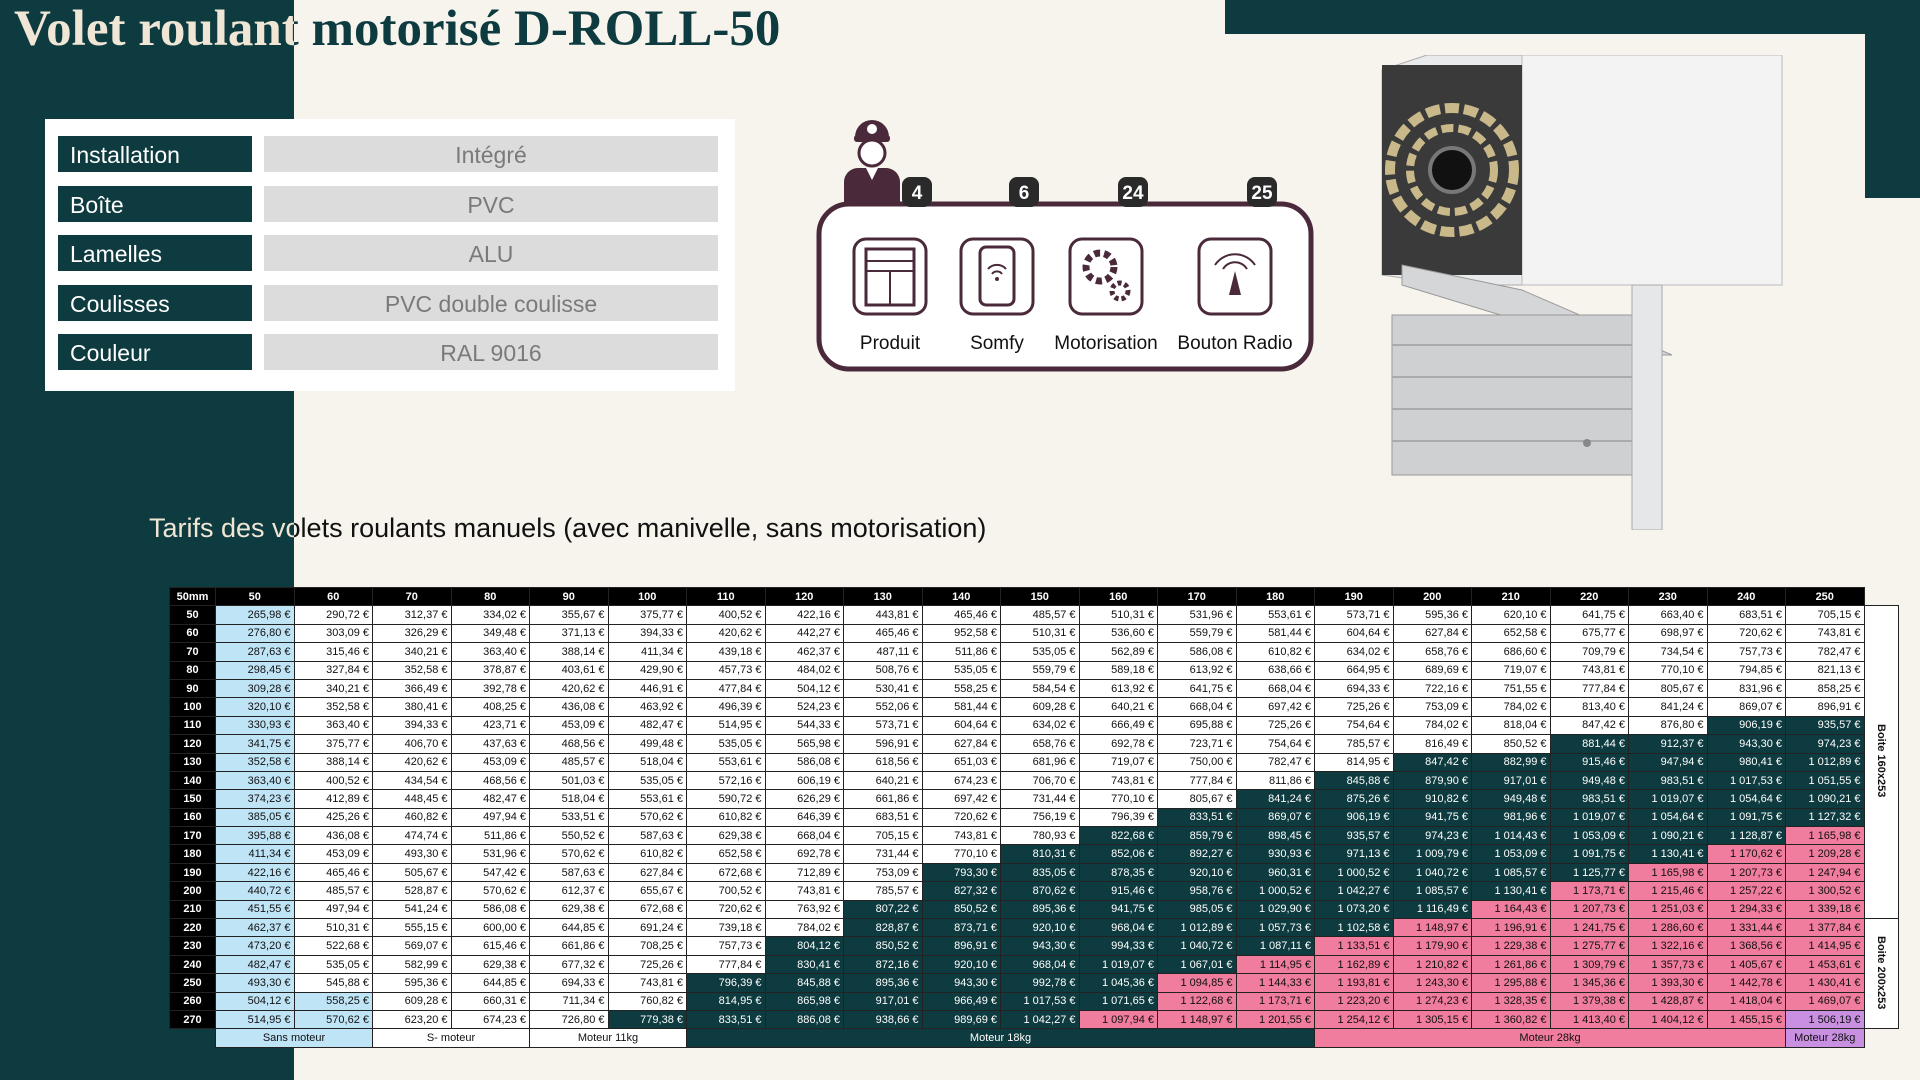 This screenshot has width=1920, height=1080. What do you see at coordinates (1197, 891) in the screenshot?
I see `price-cell: 958,76 €` at bounding box center [1197, 891].